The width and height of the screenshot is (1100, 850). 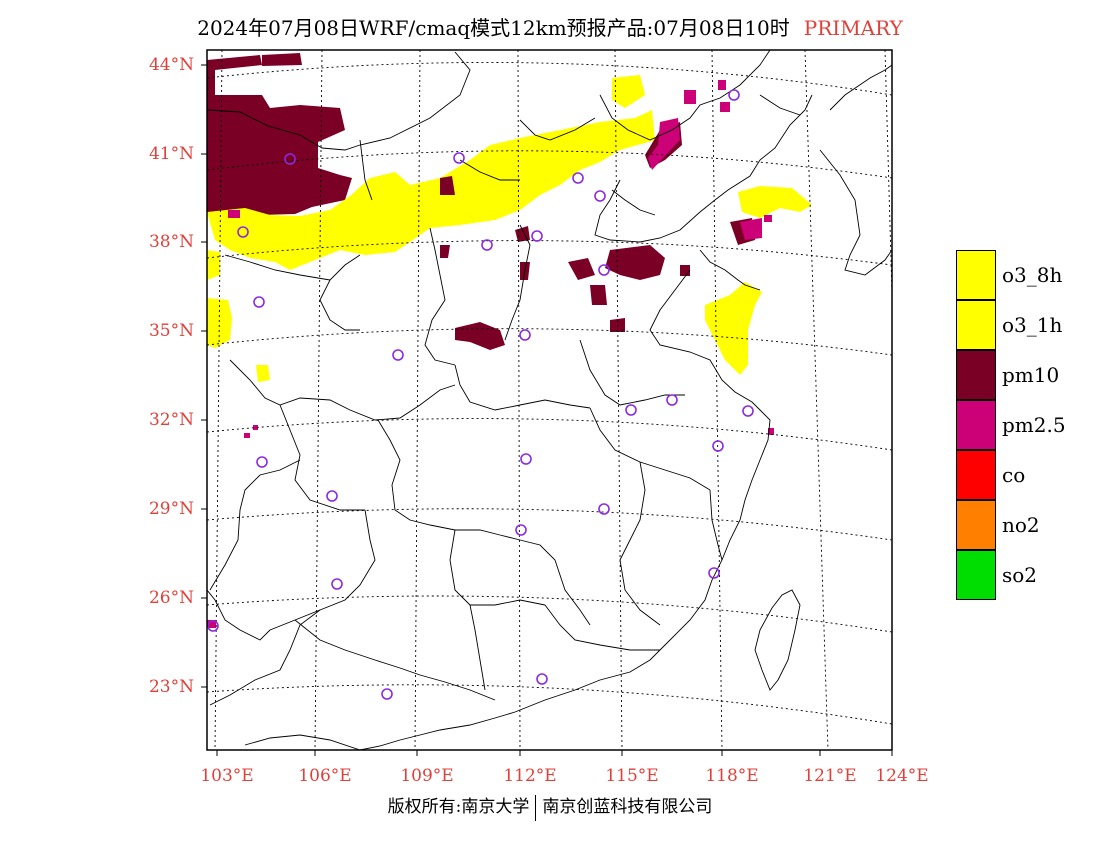 I want to click on lat-label-26: 26°N, so click(x=171, y=598).